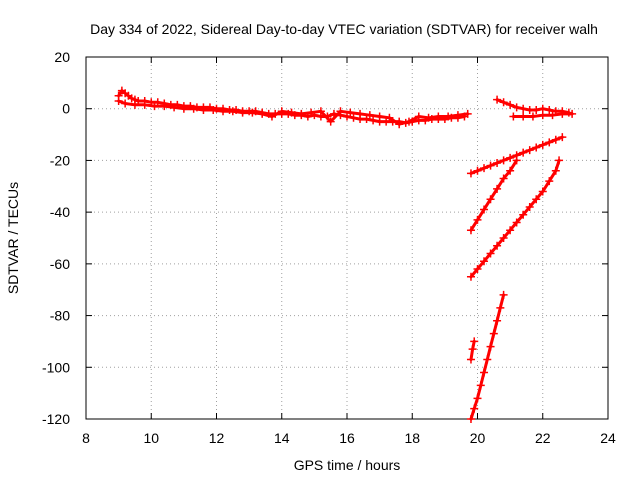 The width and height of the screenshot is (640, 480). I want to click on x-tick-label: 24, so click(608, 438).